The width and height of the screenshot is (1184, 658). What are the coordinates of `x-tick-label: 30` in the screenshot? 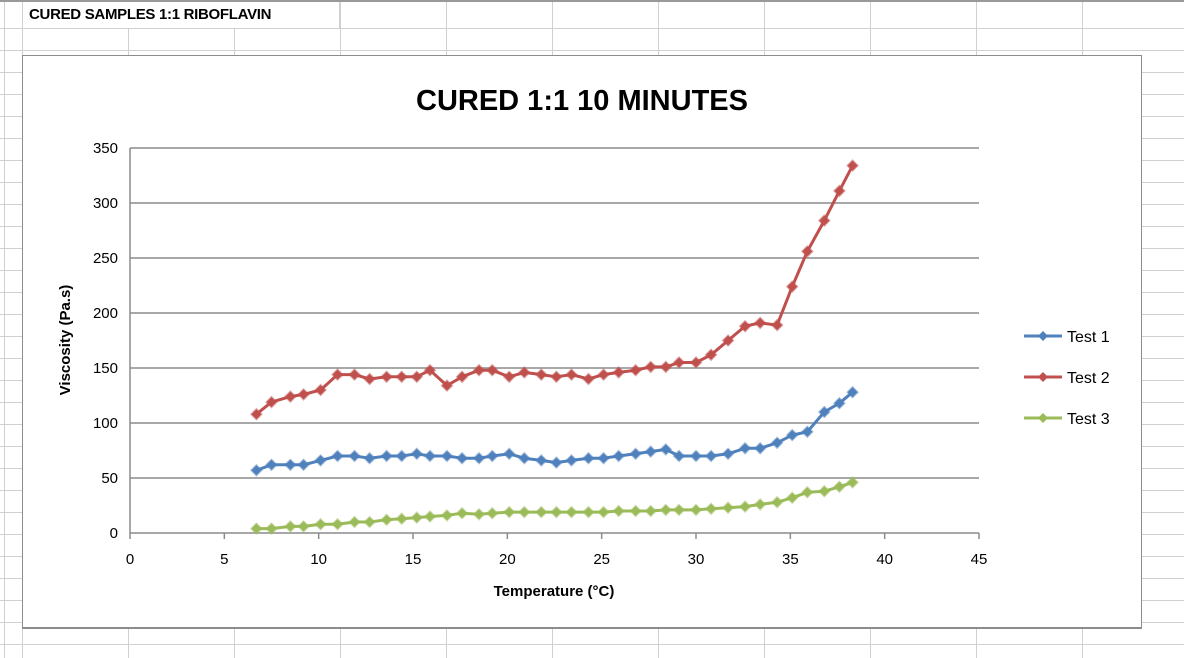 It's located at (696, 559).